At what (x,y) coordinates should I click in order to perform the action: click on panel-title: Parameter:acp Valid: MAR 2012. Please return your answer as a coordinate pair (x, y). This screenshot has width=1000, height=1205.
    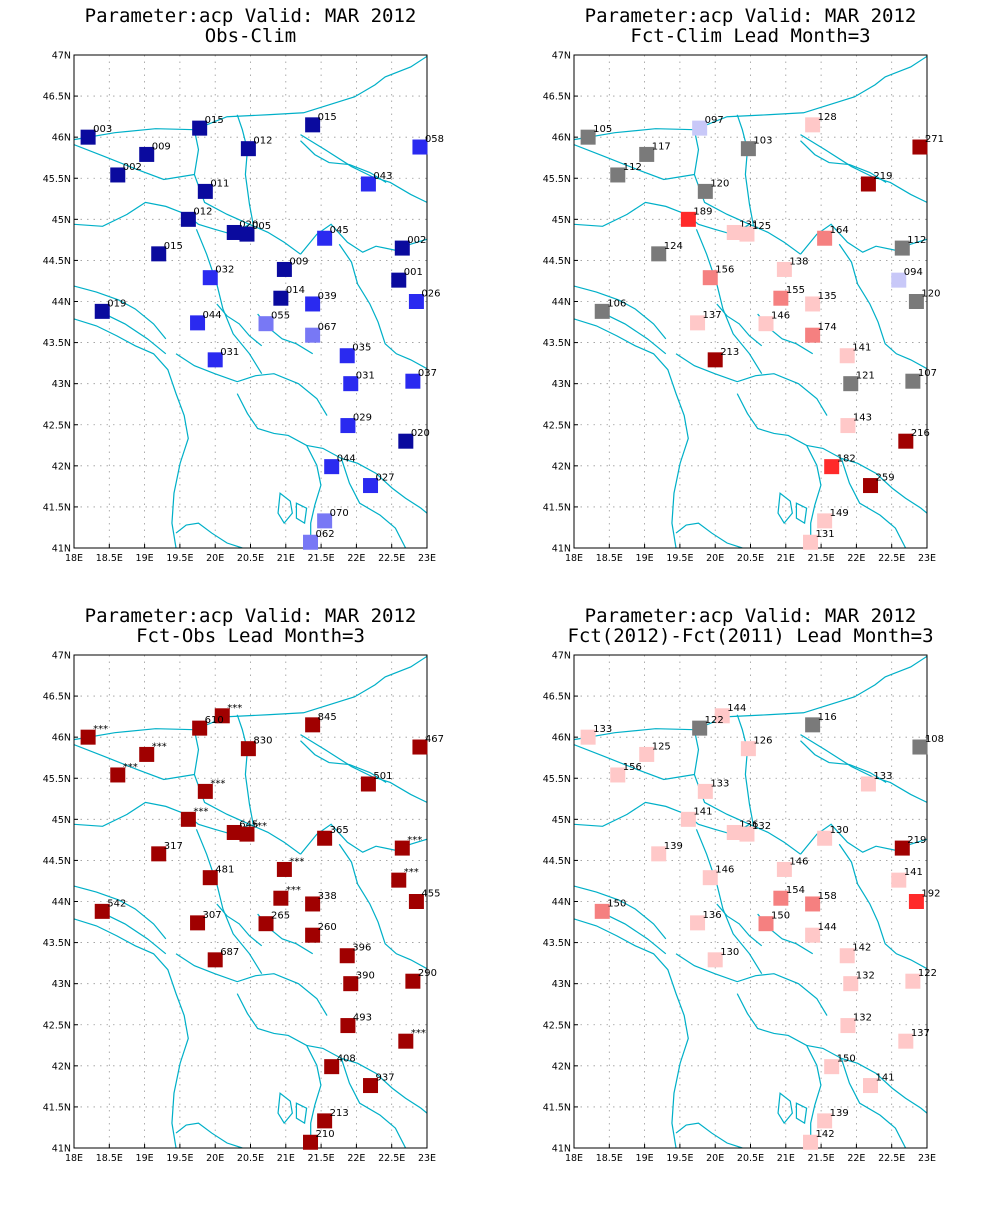
    Looking at the image, I should click on (751, 616).